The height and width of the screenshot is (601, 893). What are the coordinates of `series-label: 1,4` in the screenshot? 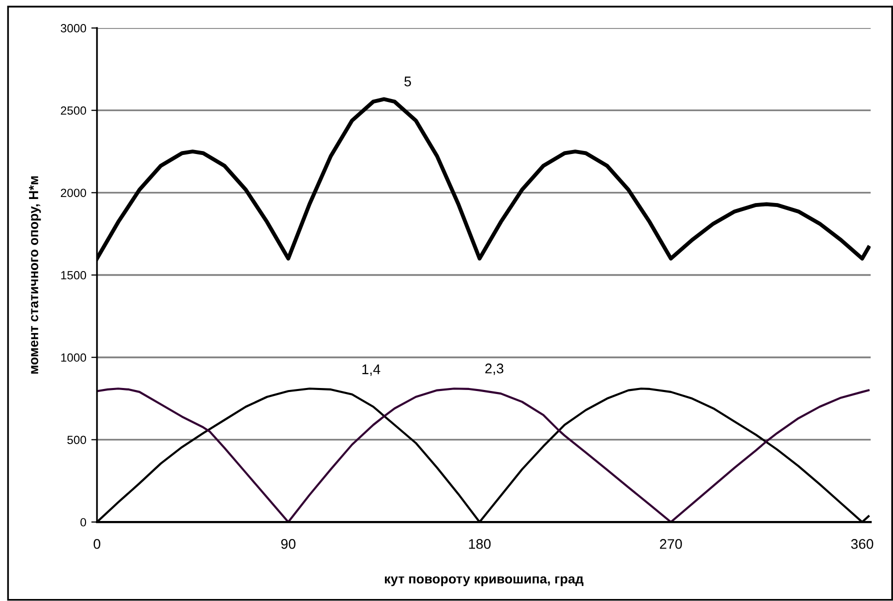 It's located at (371, 370).